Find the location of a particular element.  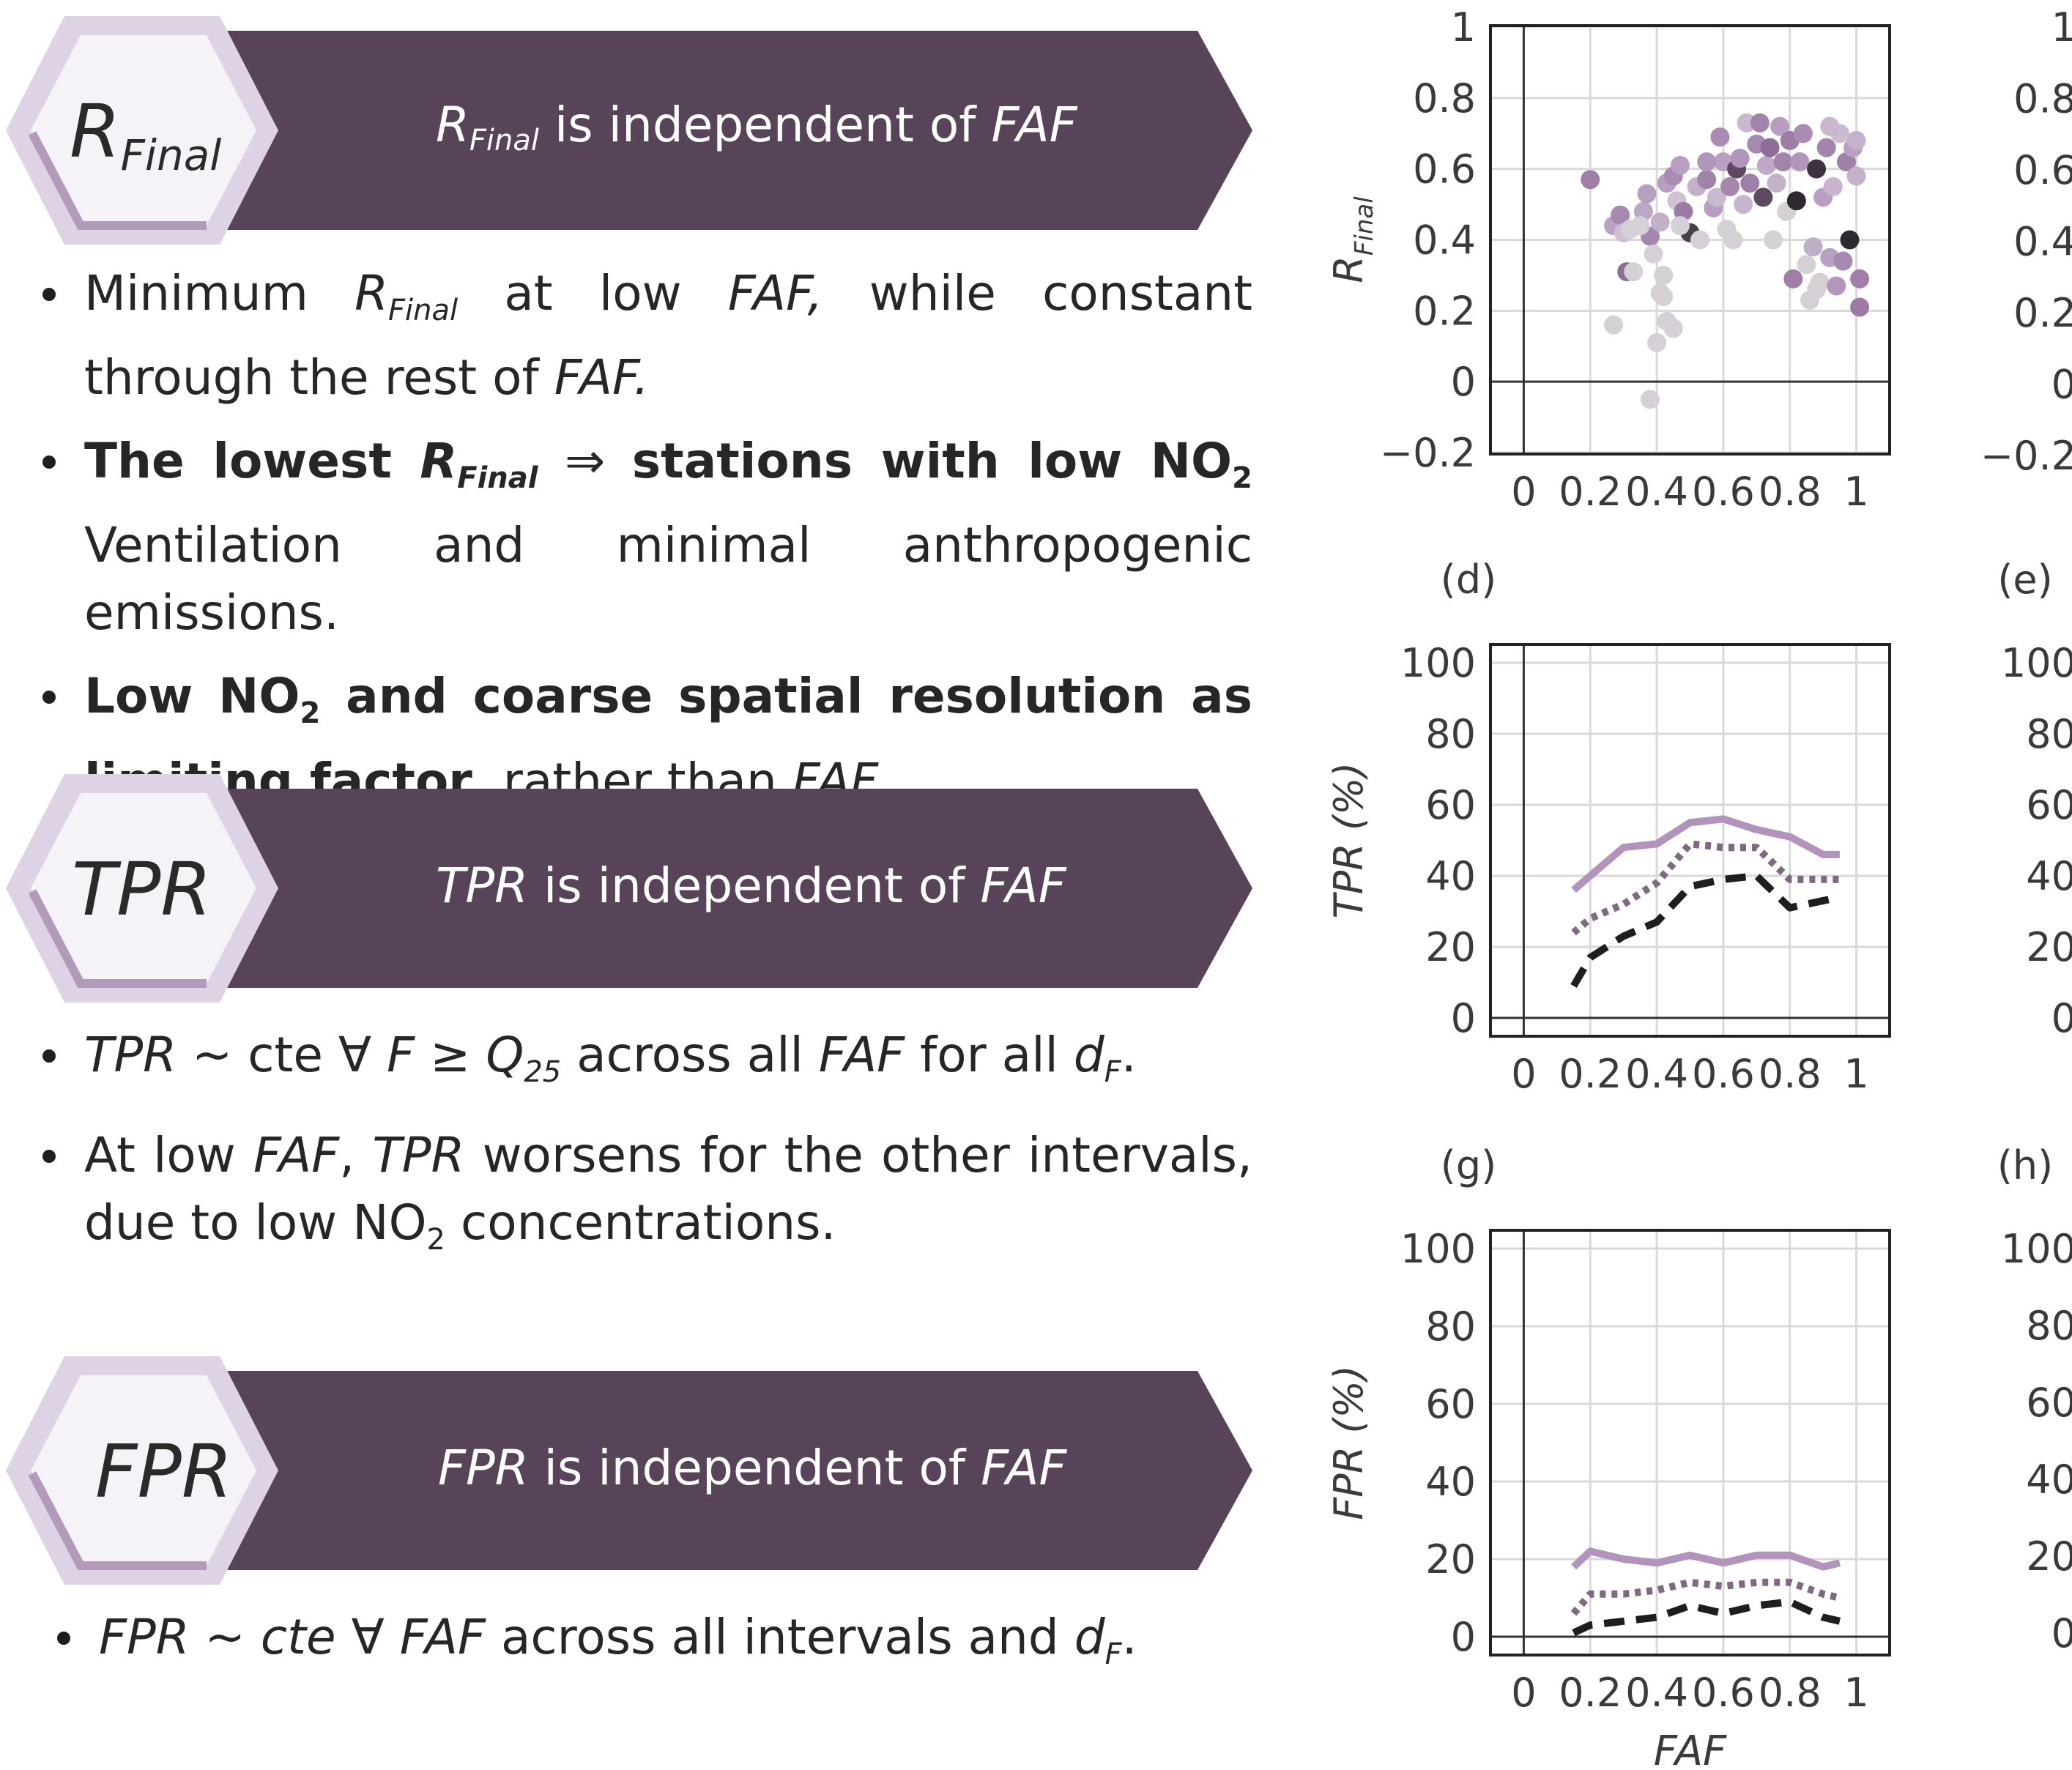

neighbor-y-tick-label: 80 is located at coordinates (2049, 734).